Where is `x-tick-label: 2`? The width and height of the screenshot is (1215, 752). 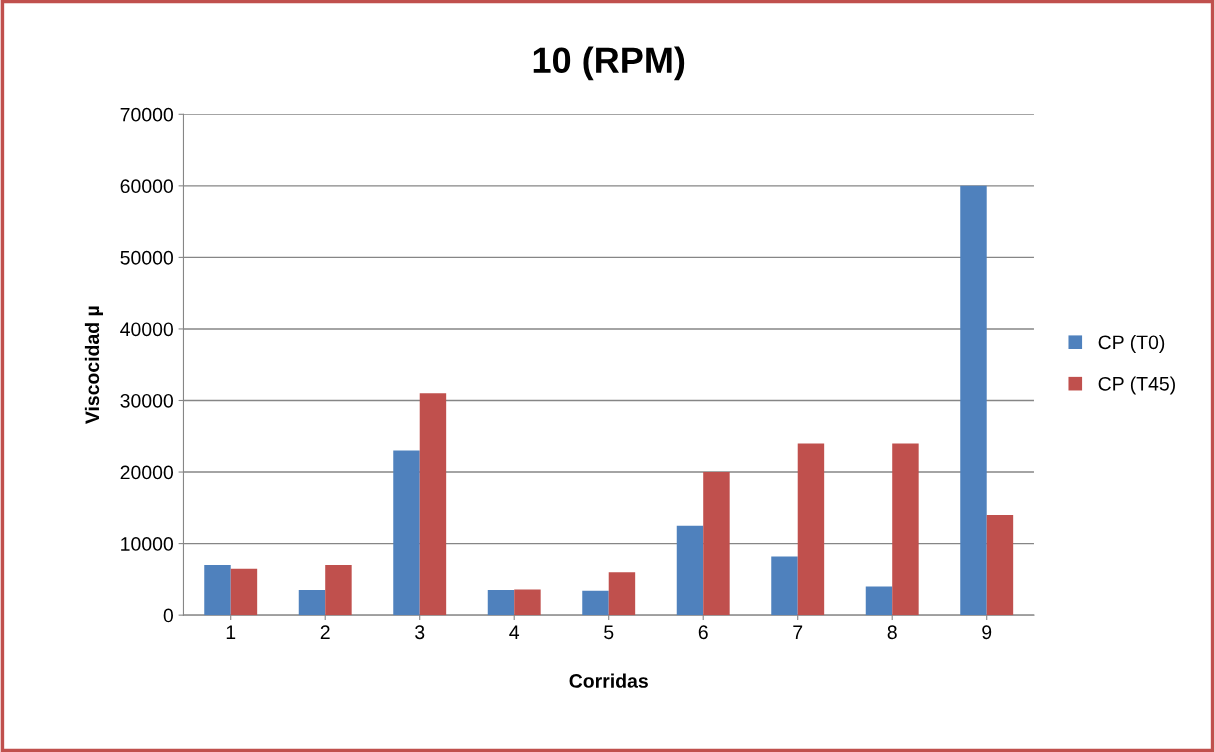 x-tick-label: 2 is located at coordinates (325, 632).